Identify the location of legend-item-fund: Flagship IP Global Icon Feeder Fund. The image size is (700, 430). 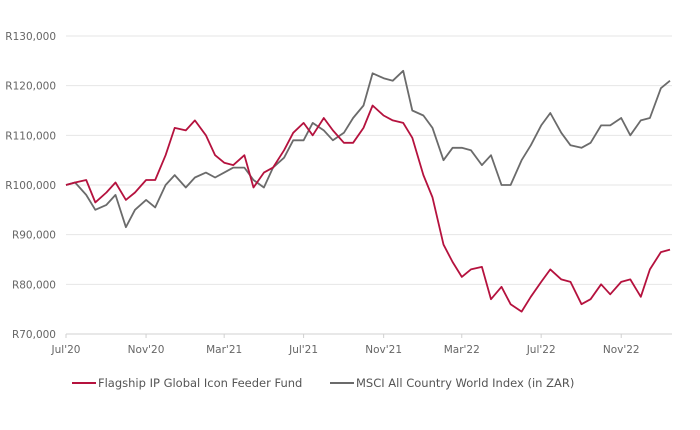
(187, 383).